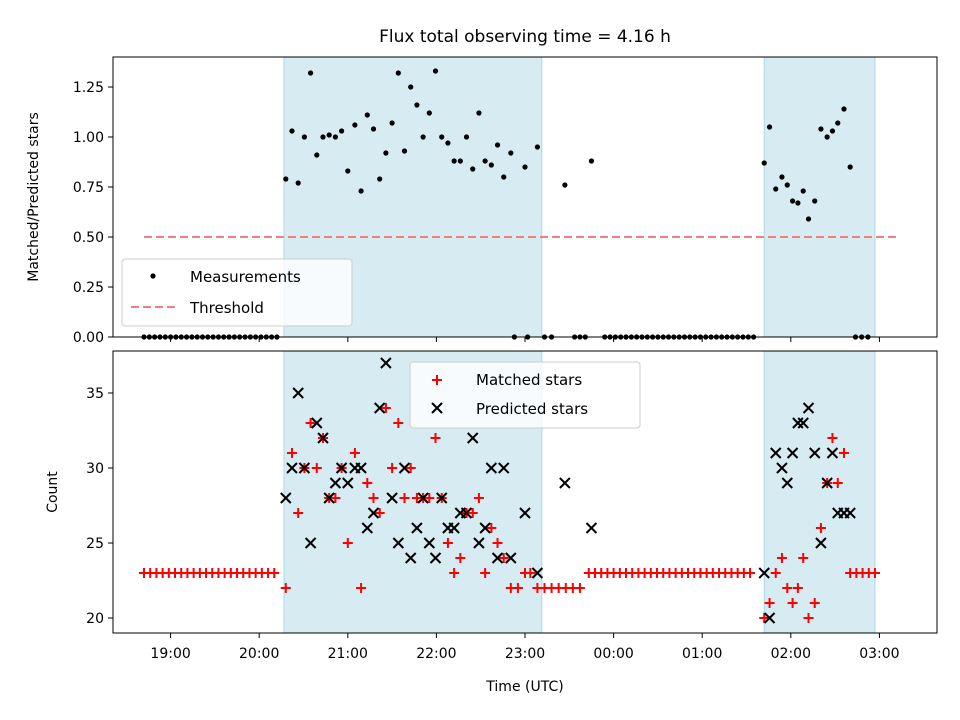  I want to click on y-ticks-ratio: 0.00 0.25 0.50 0.75 1.00 1.25, so click(93, 213).